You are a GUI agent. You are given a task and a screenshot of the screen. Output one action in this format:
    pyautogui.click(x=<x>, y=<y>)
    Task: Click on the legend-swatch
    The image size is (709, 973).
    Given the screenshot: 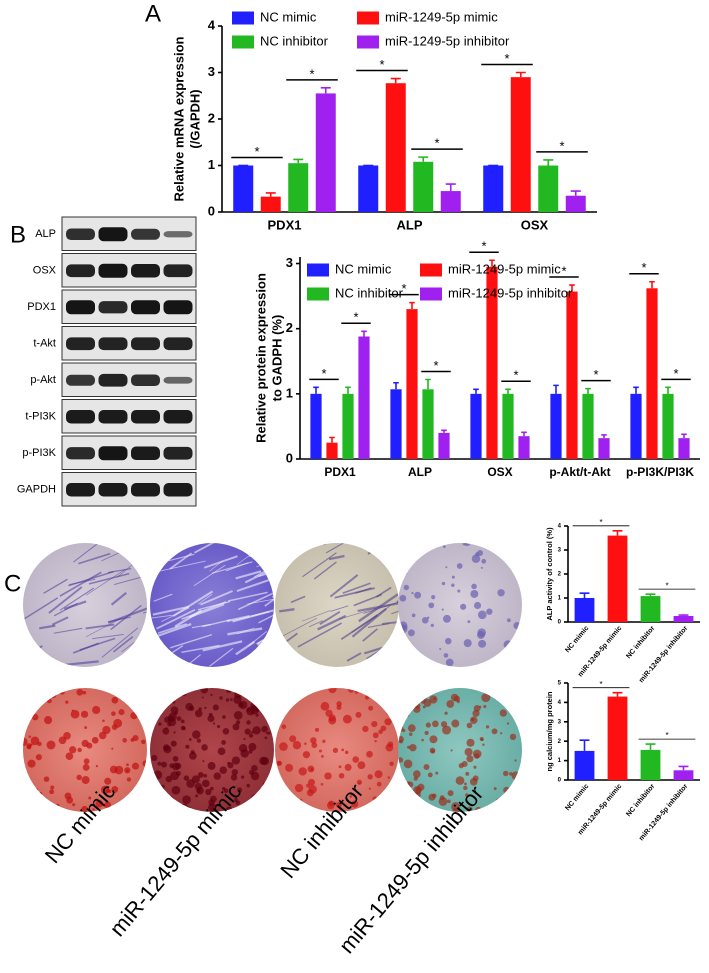 What is the action you would take?
    pyautogui.click(x=431, y=270)
    